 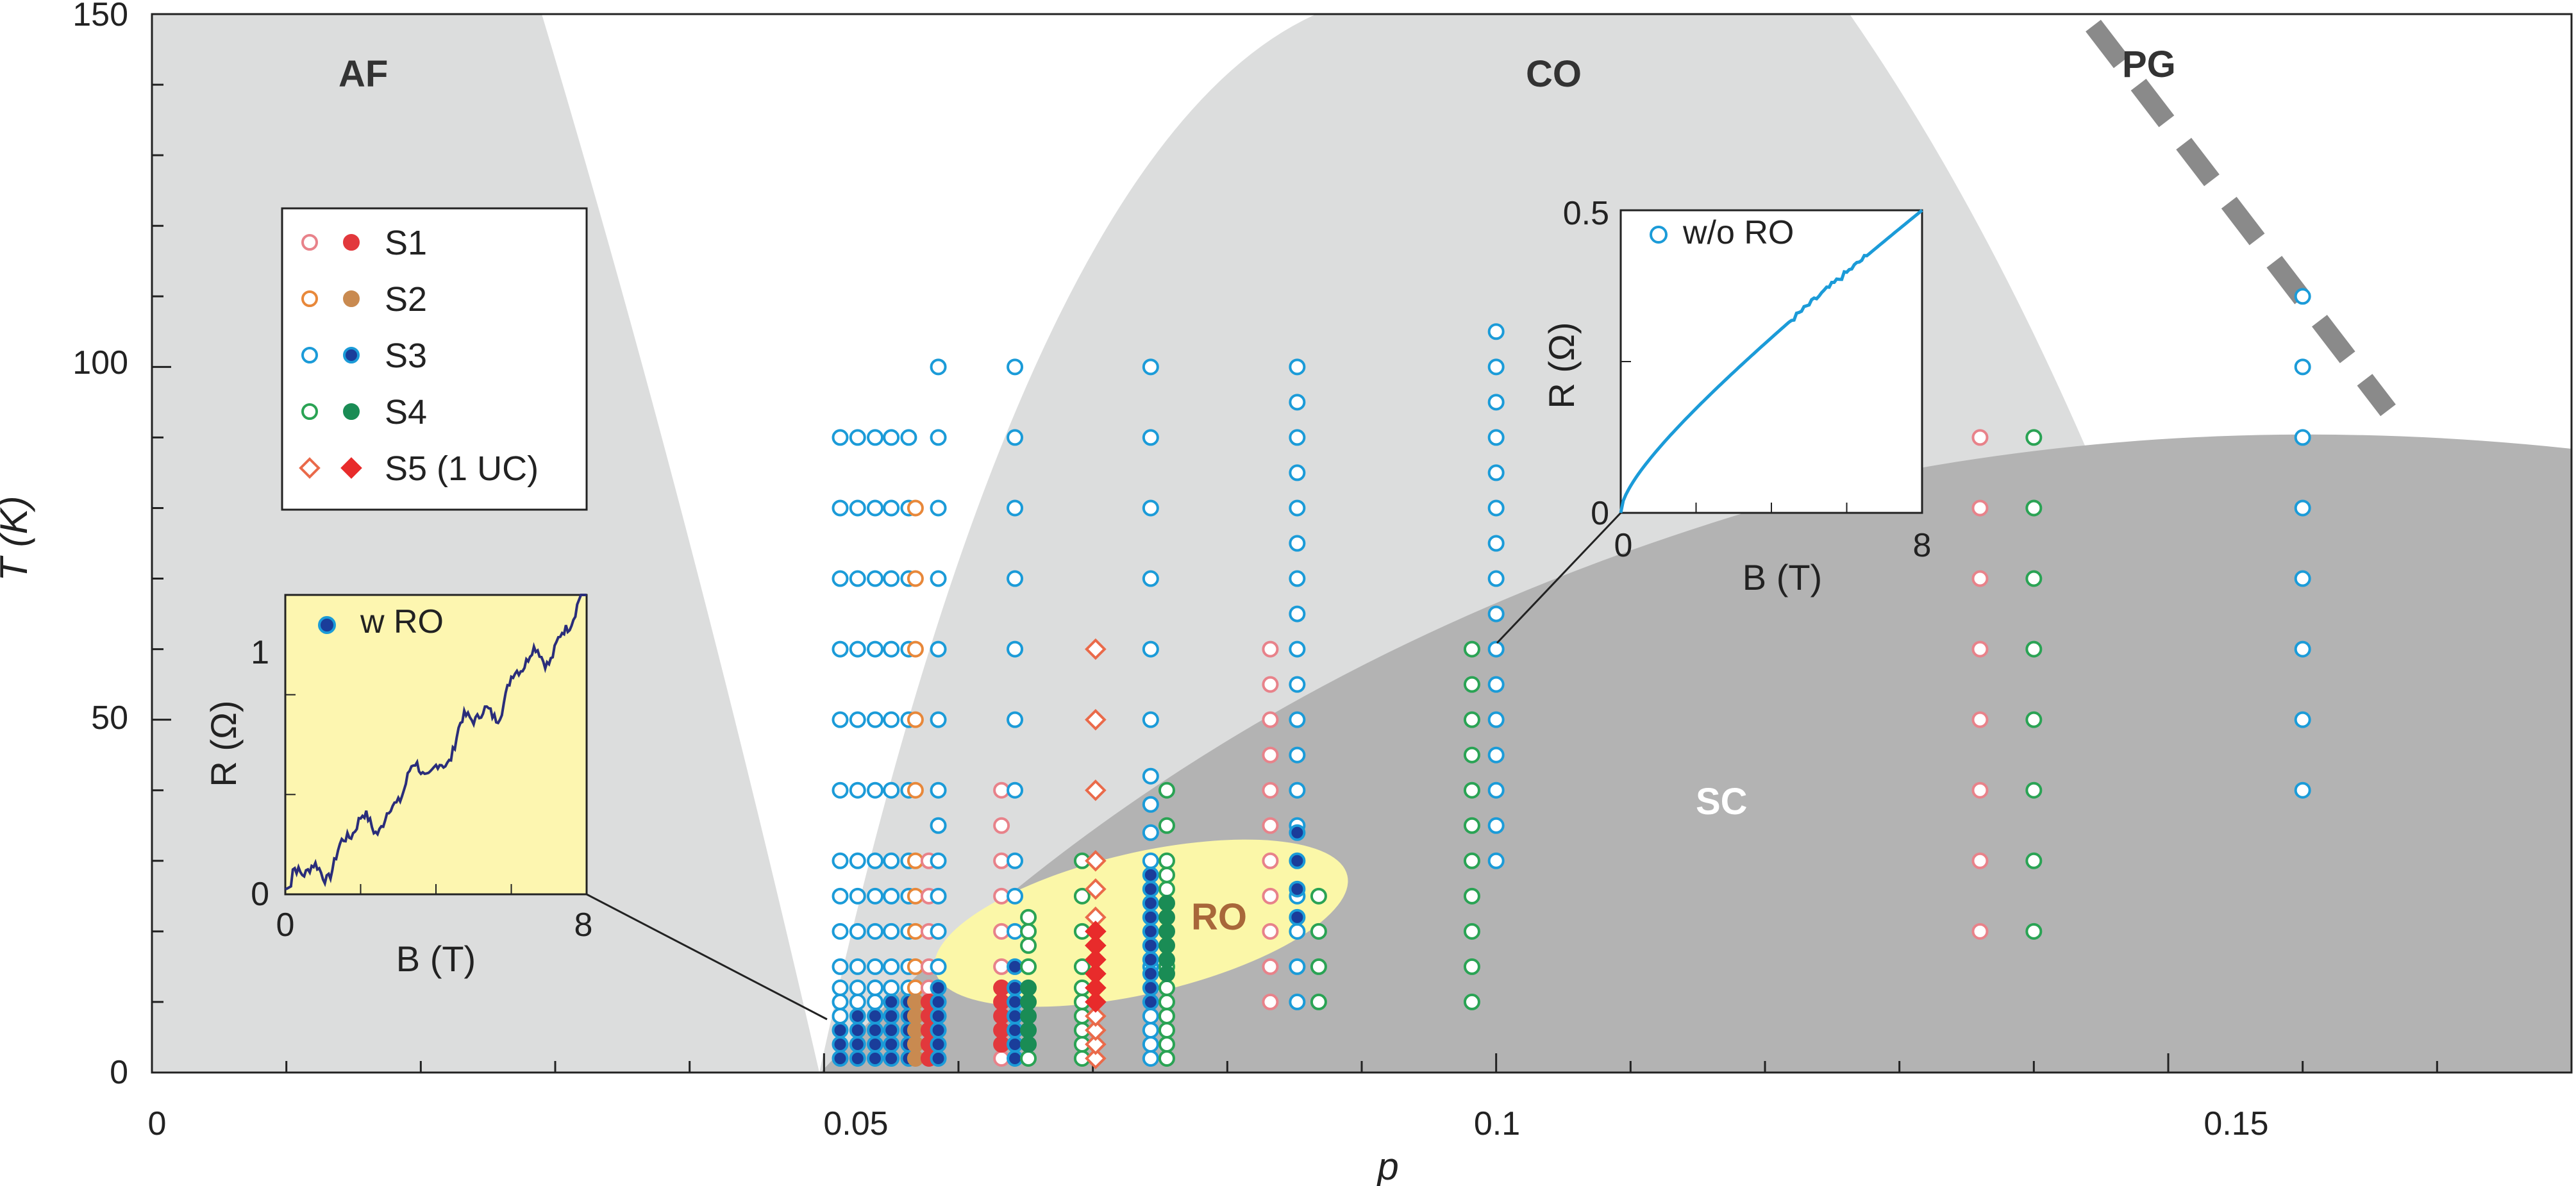 I want to click on legend-label-s5: S5 (1 UC), so click(x=462, y=468).